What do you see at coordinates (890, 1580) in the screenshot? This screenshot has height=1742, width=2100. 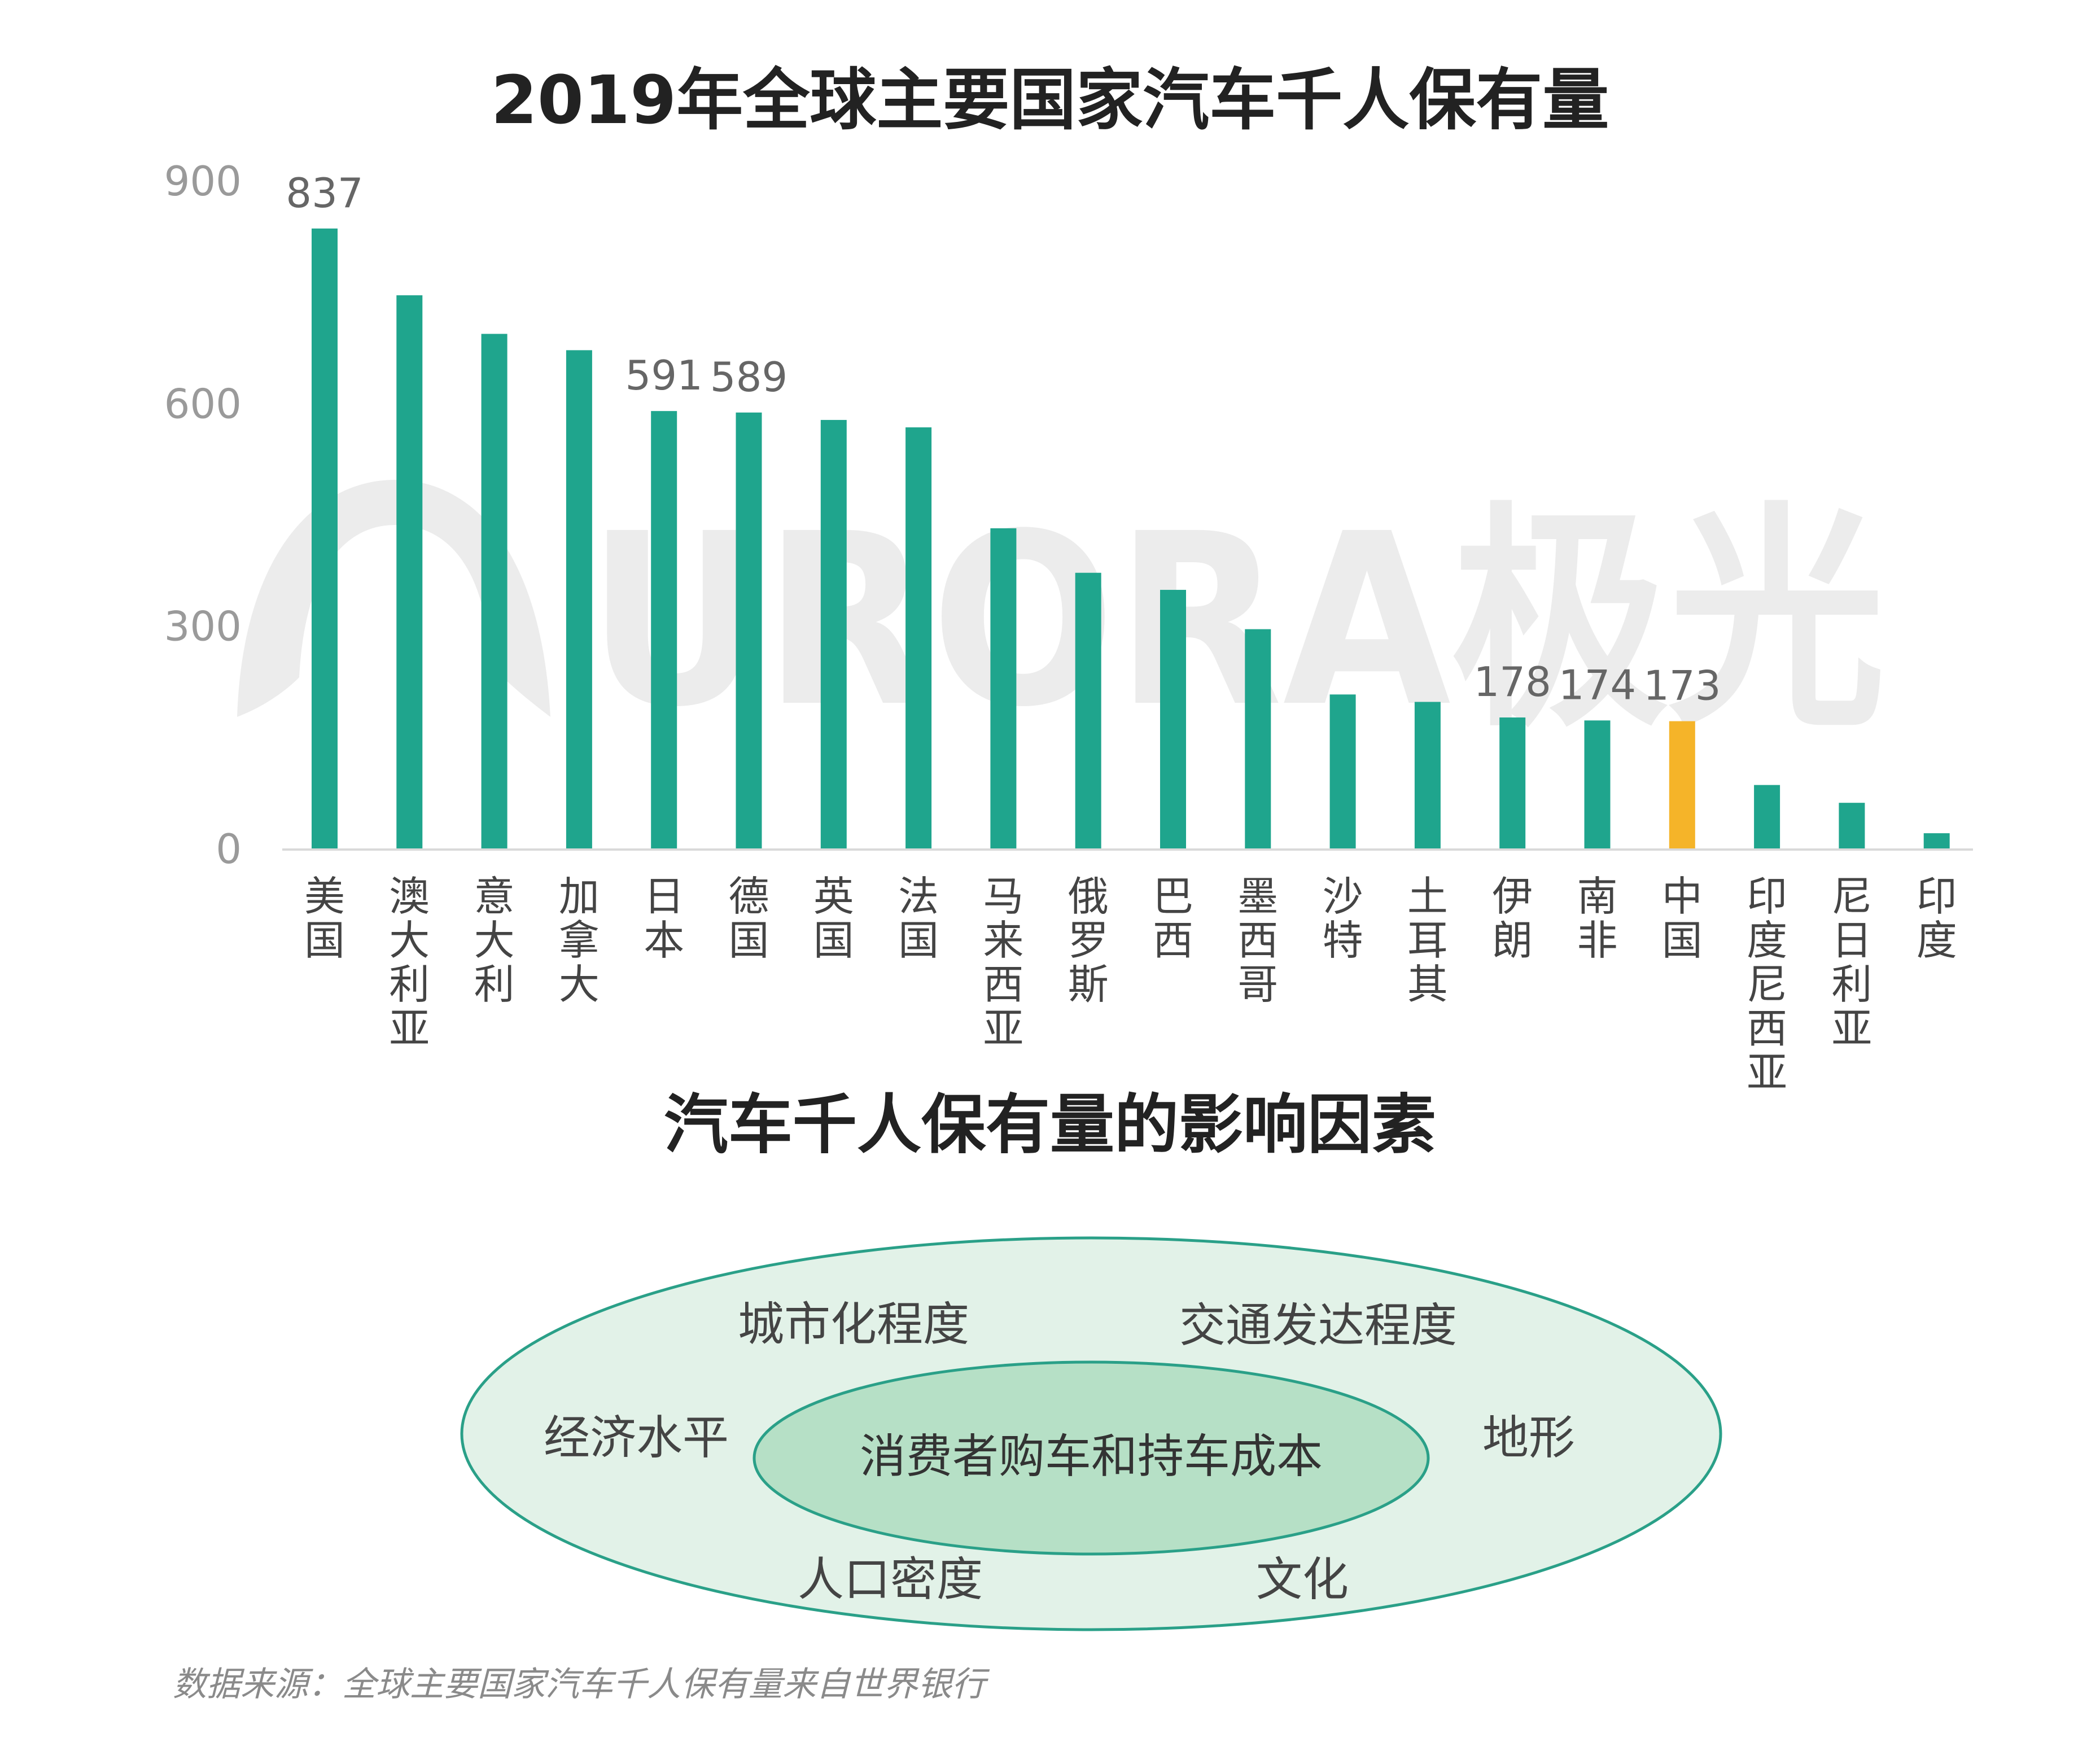 I see `factor-population-density: 人口密度` at bounding box center [890, 1580].